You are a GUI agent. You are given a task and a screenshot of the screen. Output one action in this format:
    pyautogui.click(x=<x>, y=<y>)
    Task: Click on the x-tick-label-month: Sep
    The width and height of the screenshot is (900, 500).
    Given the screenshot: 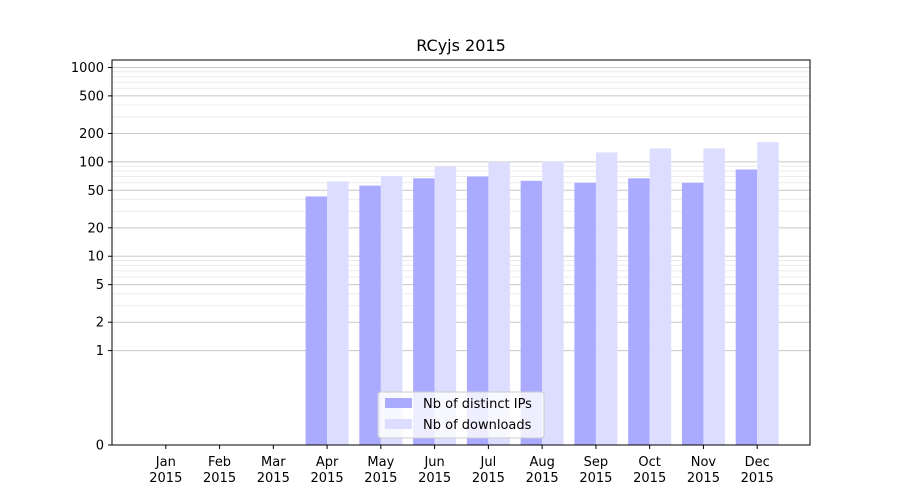 What is the action you would take?
    pyautogui.click(x=596, y=462)
    